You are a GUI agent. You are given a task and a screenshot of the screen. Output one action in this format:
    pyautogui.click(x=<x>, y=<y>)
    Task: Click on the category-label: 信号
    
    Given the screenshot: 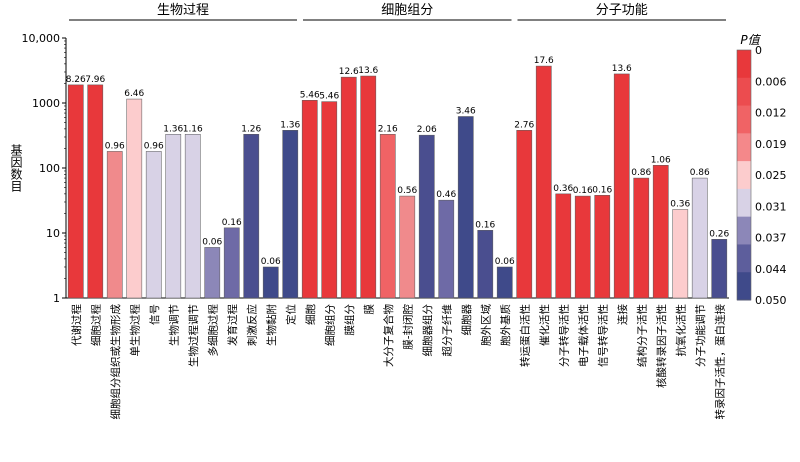 What is the action you would take?
    pyautogui.click(x=155, y=314)
    